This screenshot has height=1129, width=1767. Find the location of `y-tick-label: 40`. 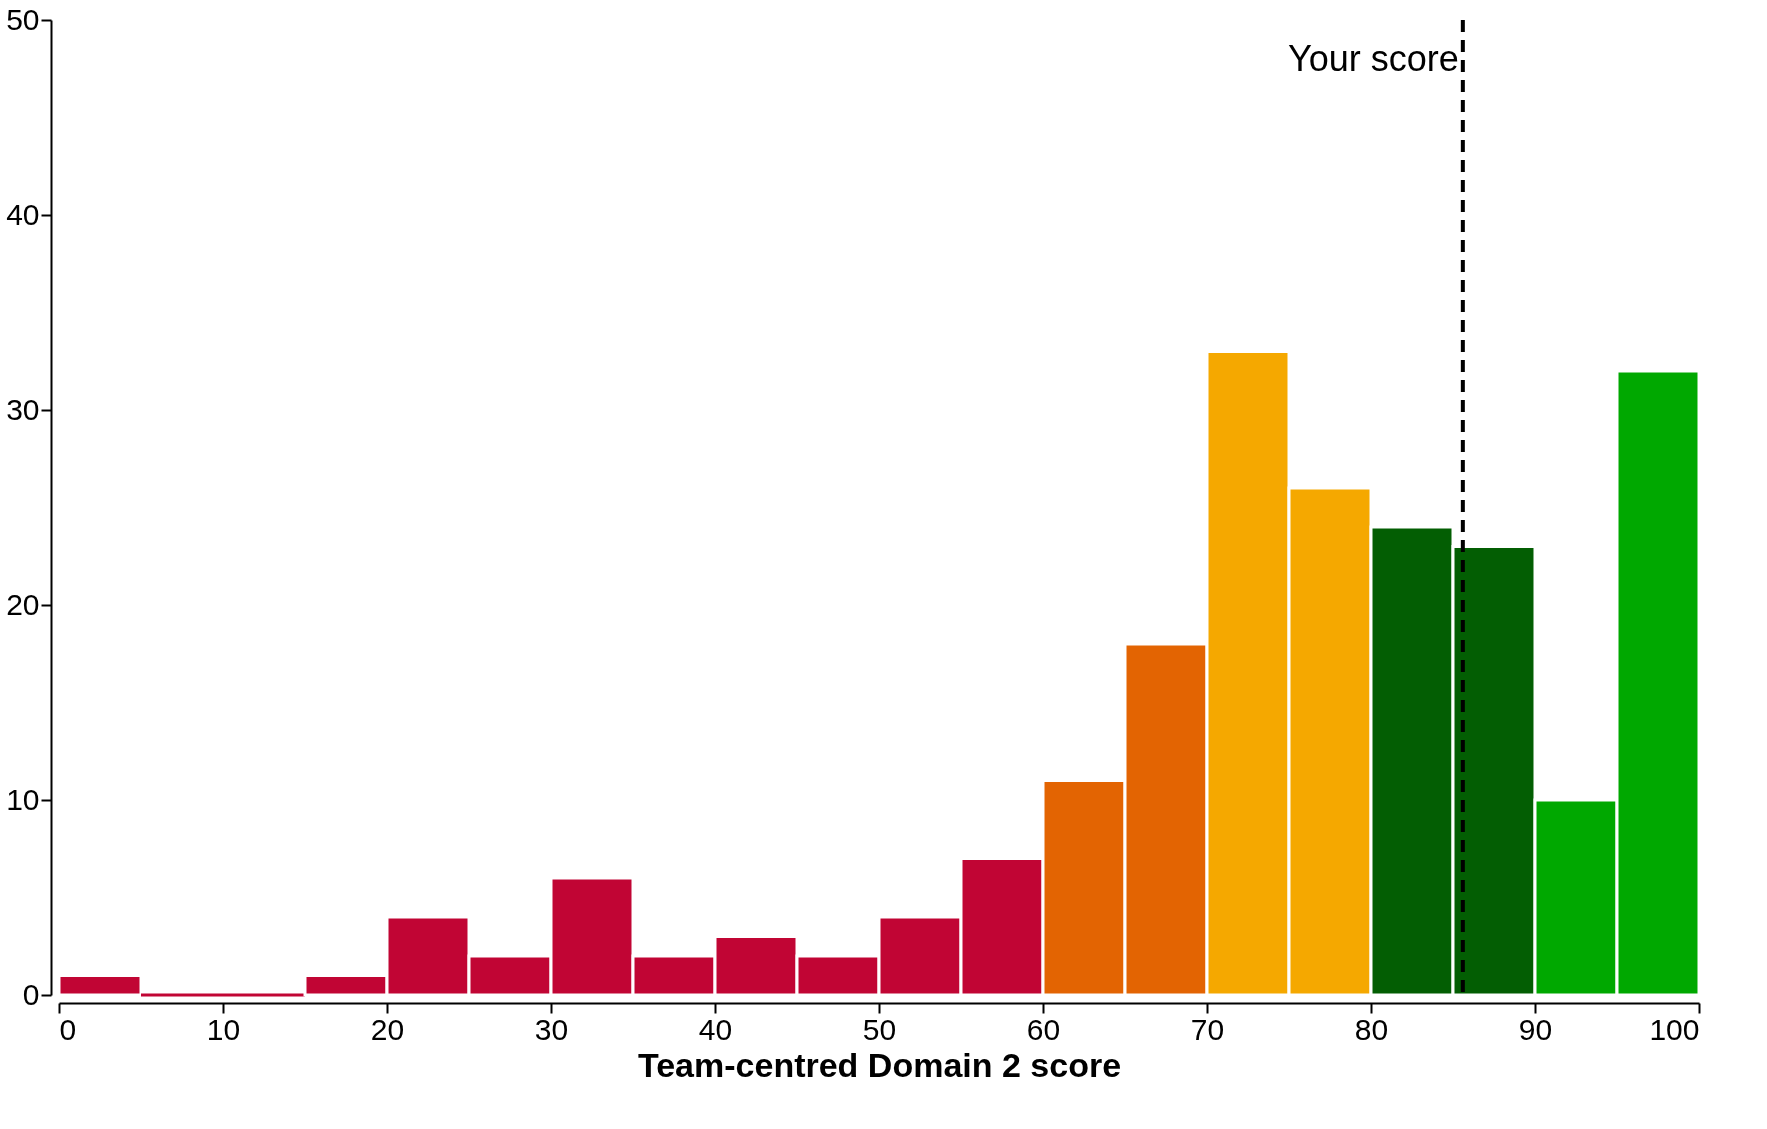

y-tick-label: 40 is located at coordinates (23, 214).